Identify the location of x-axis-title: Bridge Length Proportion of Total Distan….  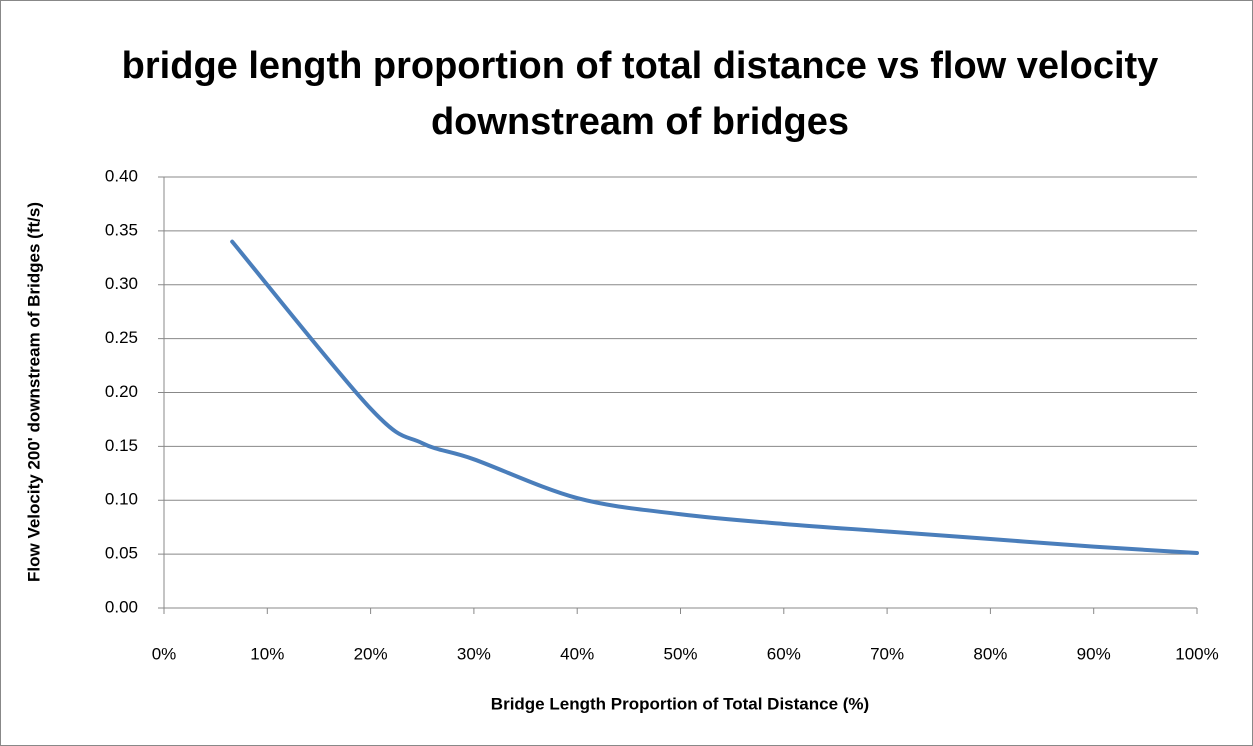
(680, 703).